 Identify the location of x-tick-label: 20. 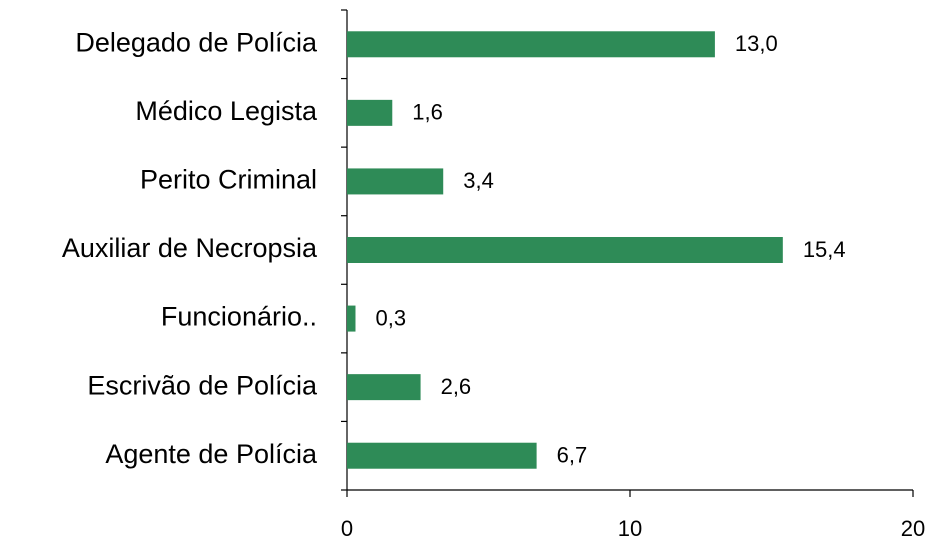
(913, 528).